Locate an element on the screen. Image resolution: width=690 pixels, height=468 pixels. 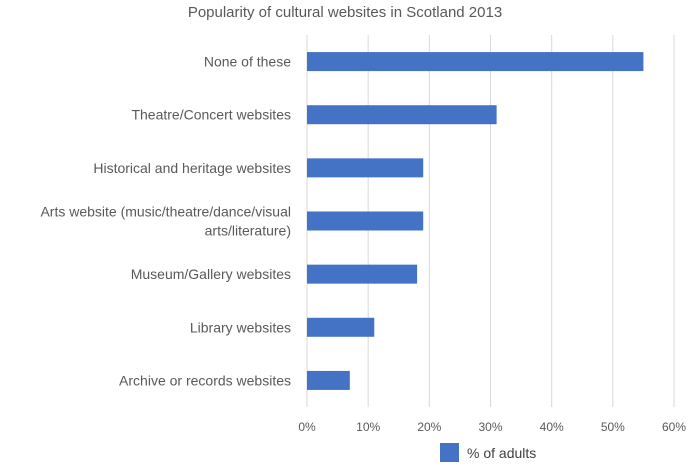
legend: % of adults is located at coordinates (488, 452).